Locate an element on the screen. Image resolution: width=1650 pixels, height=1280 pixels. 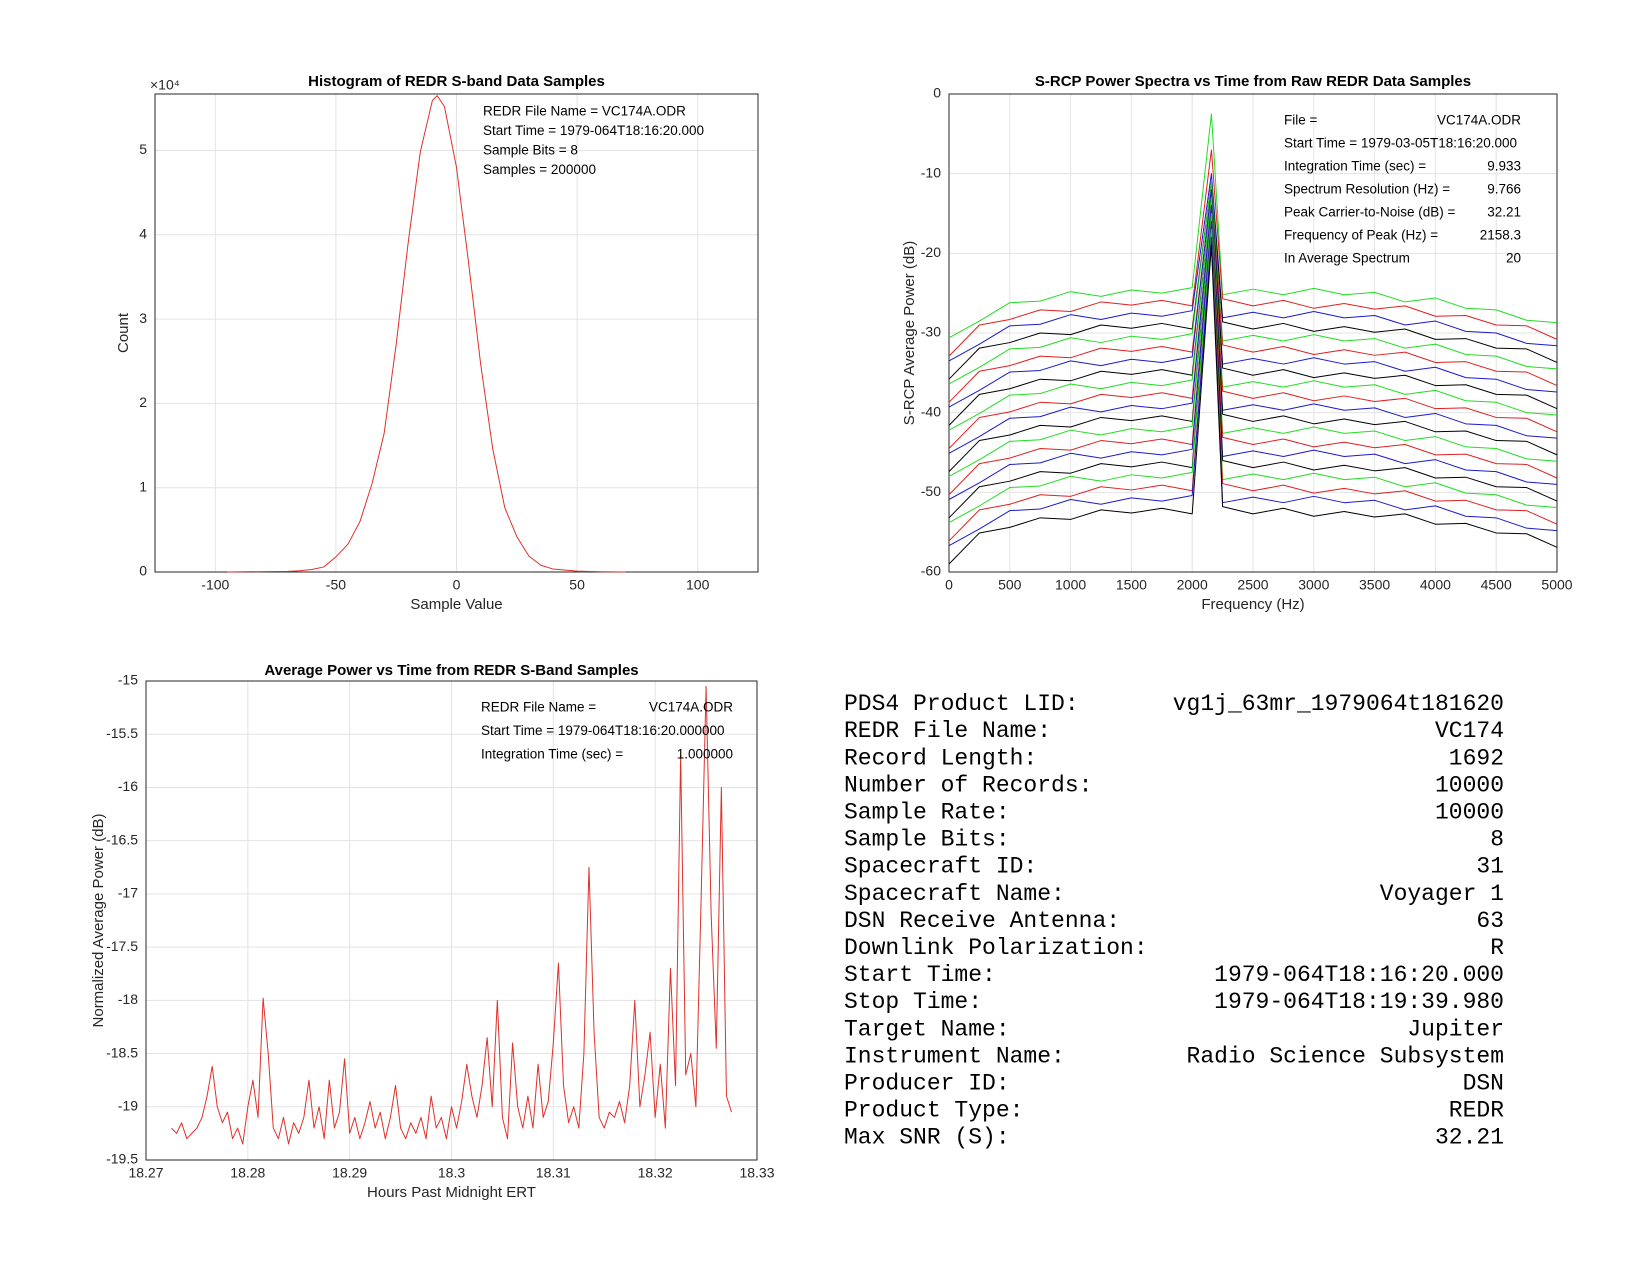
y-tick-label: -17 is located at coordinates (128, 893).